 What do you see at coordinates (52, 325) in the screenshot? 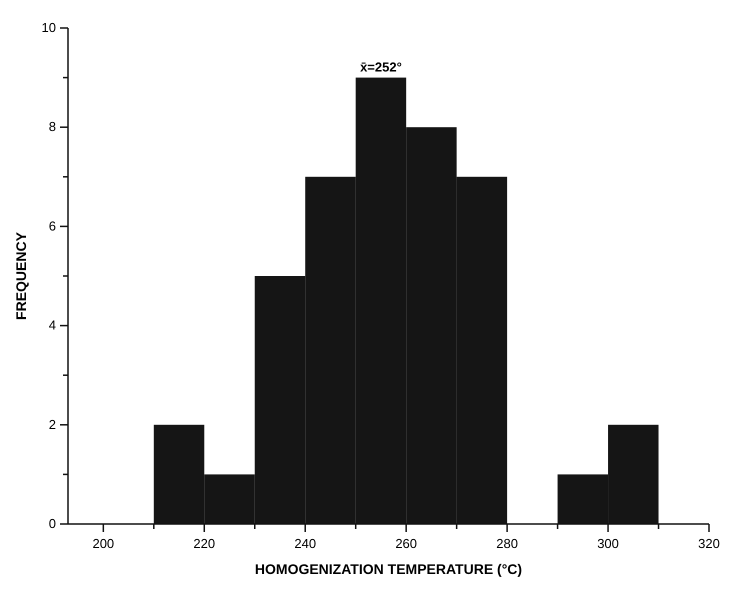
I see `y-tick-label: 4` at bounding box center [52, 325].